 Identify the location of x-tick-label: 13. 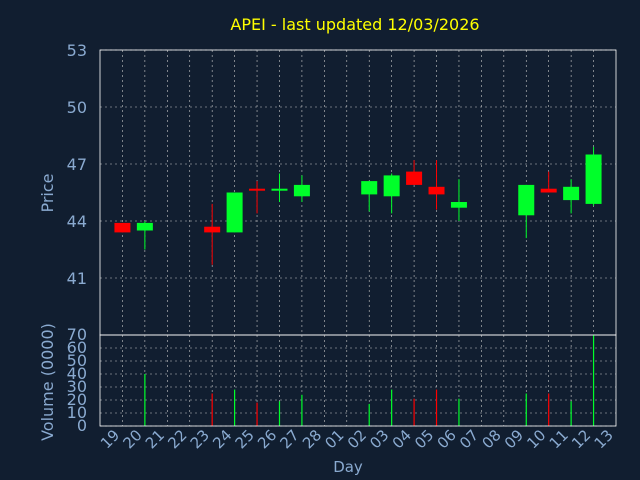
(604, 439).